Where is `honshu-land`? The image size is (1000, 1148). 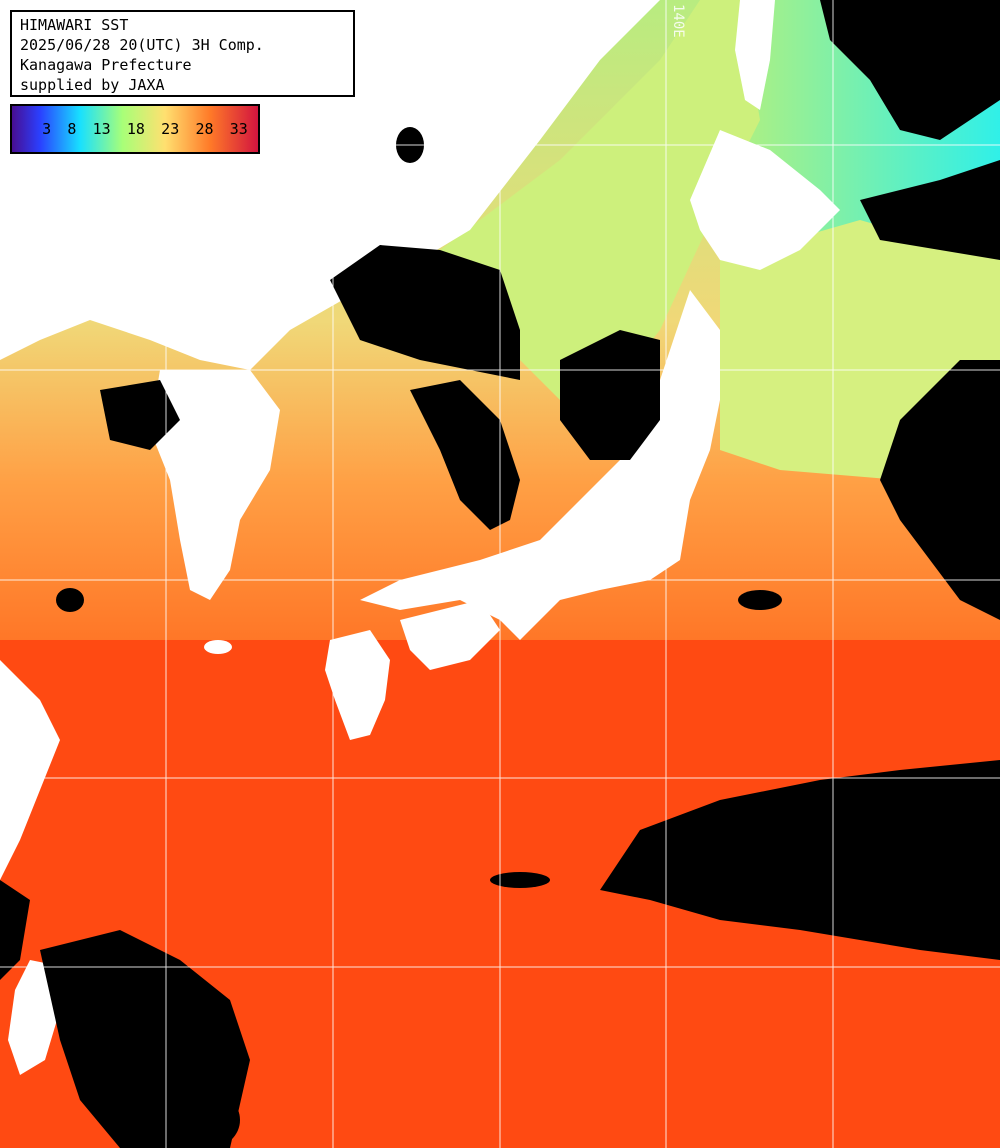 honshu-land is located at coordinates (540, 465).